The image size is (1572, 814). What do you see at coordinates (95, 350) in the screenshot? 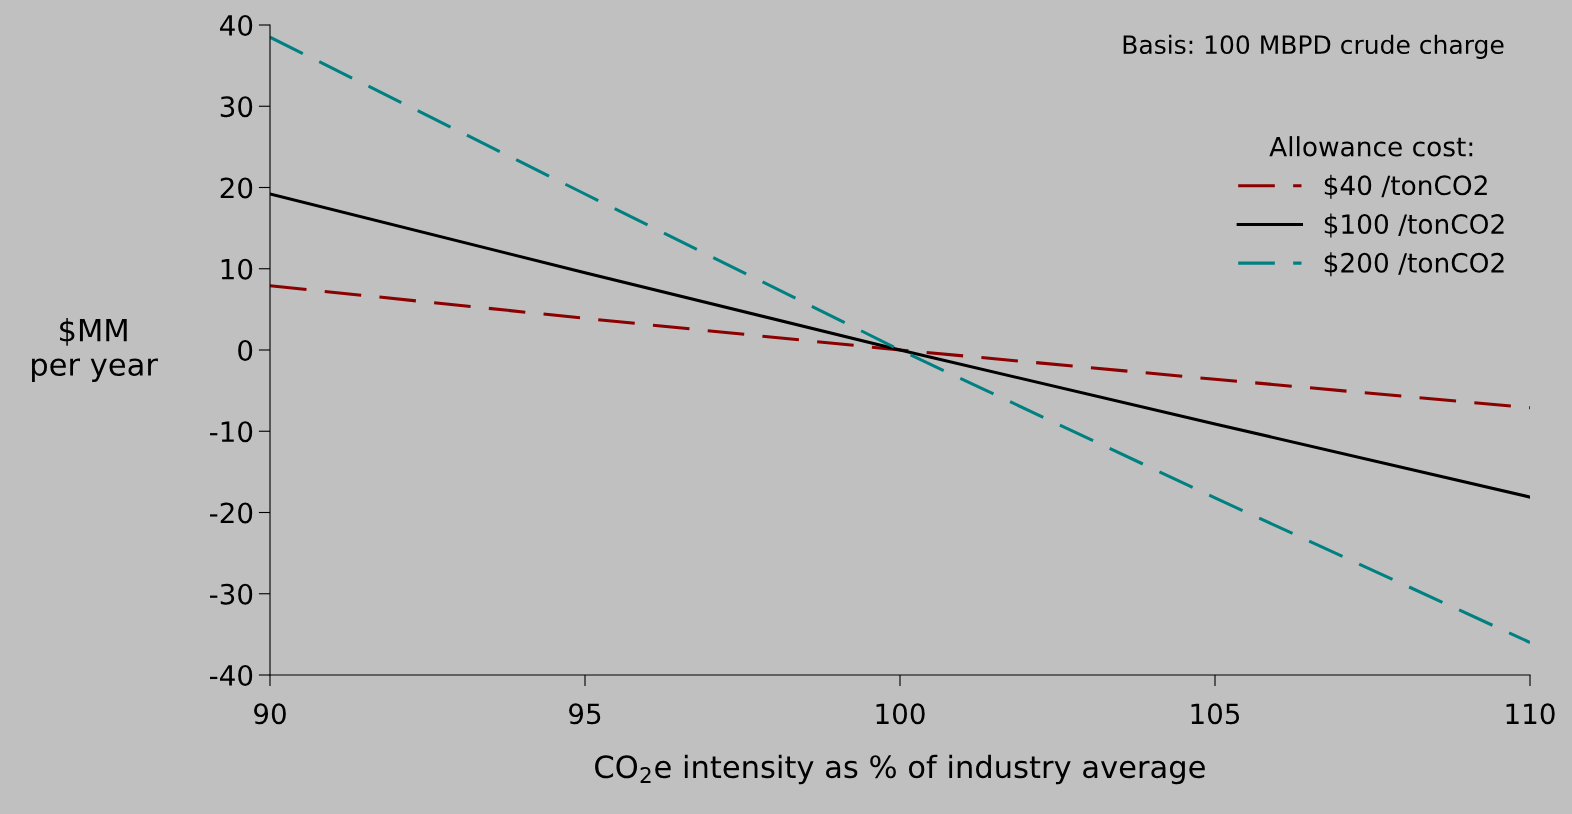
I see `y-axis-title: $MM per year` at bounding box center [95, 350].